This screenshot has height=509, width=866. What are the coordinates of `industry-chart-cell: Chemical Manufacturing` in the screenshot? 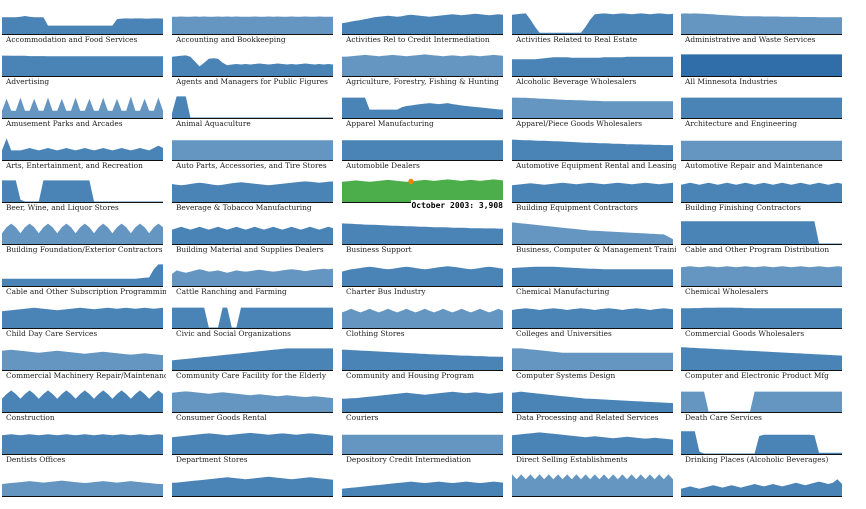 It's located at (592, 278).